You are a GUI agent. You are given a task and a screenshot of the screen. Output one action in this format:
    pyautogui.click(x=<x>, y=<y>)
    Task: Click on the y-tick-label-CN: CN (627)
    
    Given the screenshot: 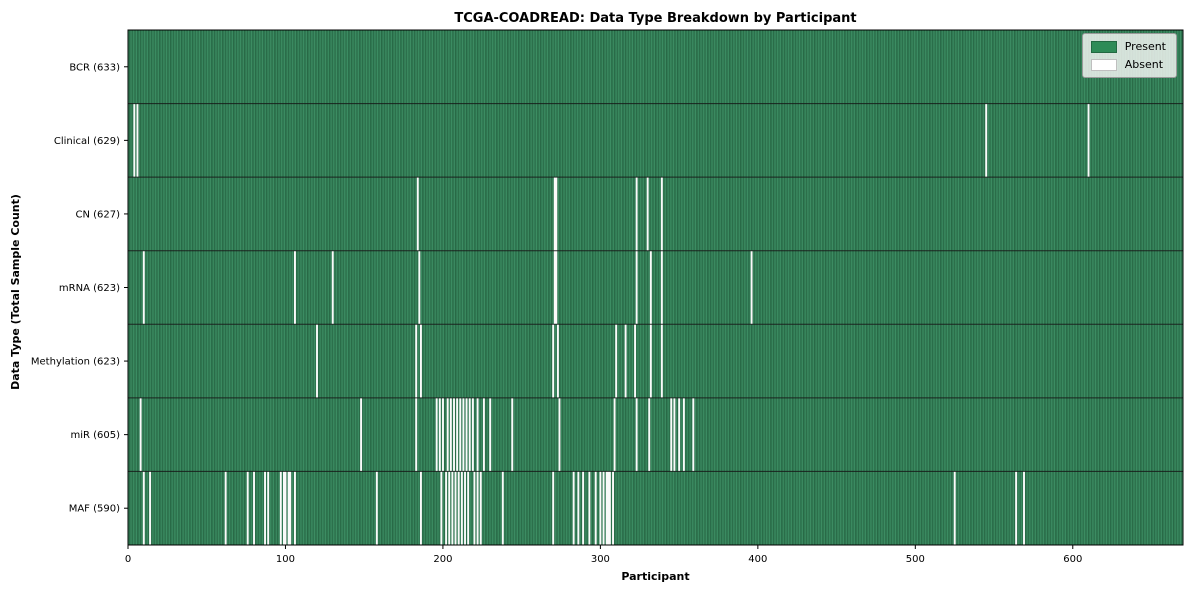 What is the action you would take?
    pyautogui.click(x=97, y=214)
    